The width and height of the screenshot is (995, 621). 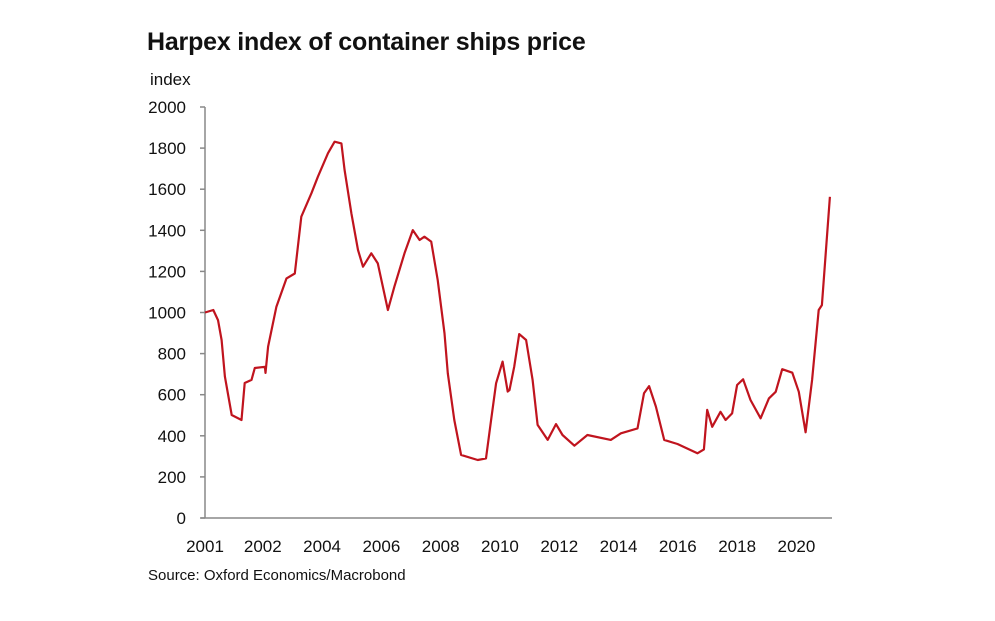 What do you see at coordinates (205, 546) in the screenshot?
I see `x-tick-label: 2001` at bounding box center [205, 546].